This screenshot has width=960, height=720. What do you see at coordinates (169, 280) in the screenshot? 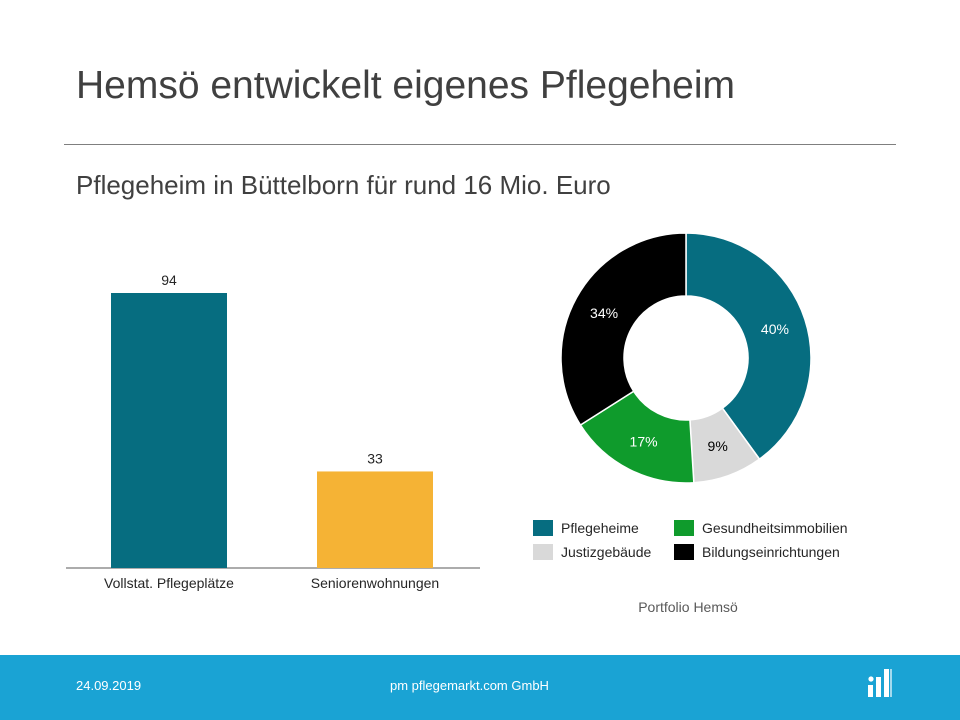
I see `bar-value-label: 94` at bounding box center [169, 280].